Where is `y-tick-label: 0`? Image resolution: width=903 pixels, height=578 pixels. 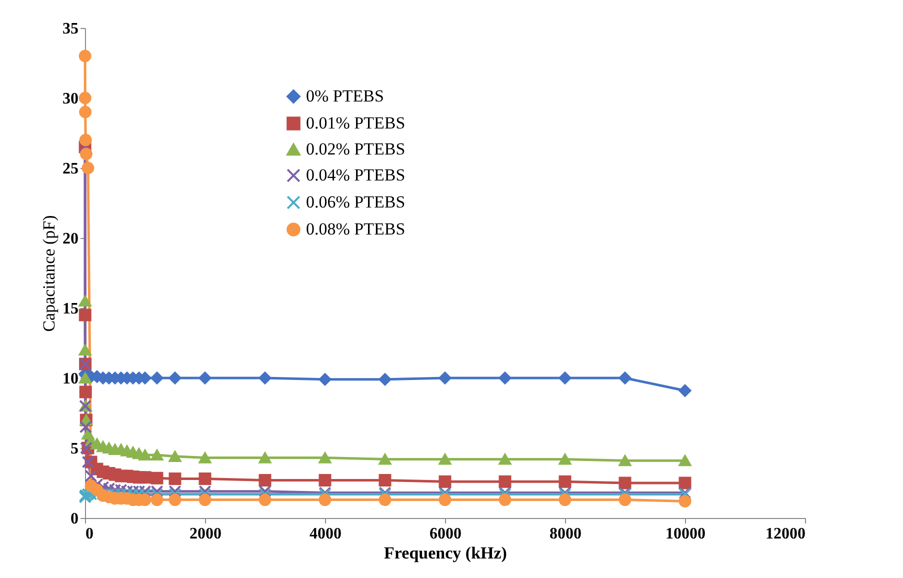 y-tick-label: 0 is located at coordinates (74, 519).